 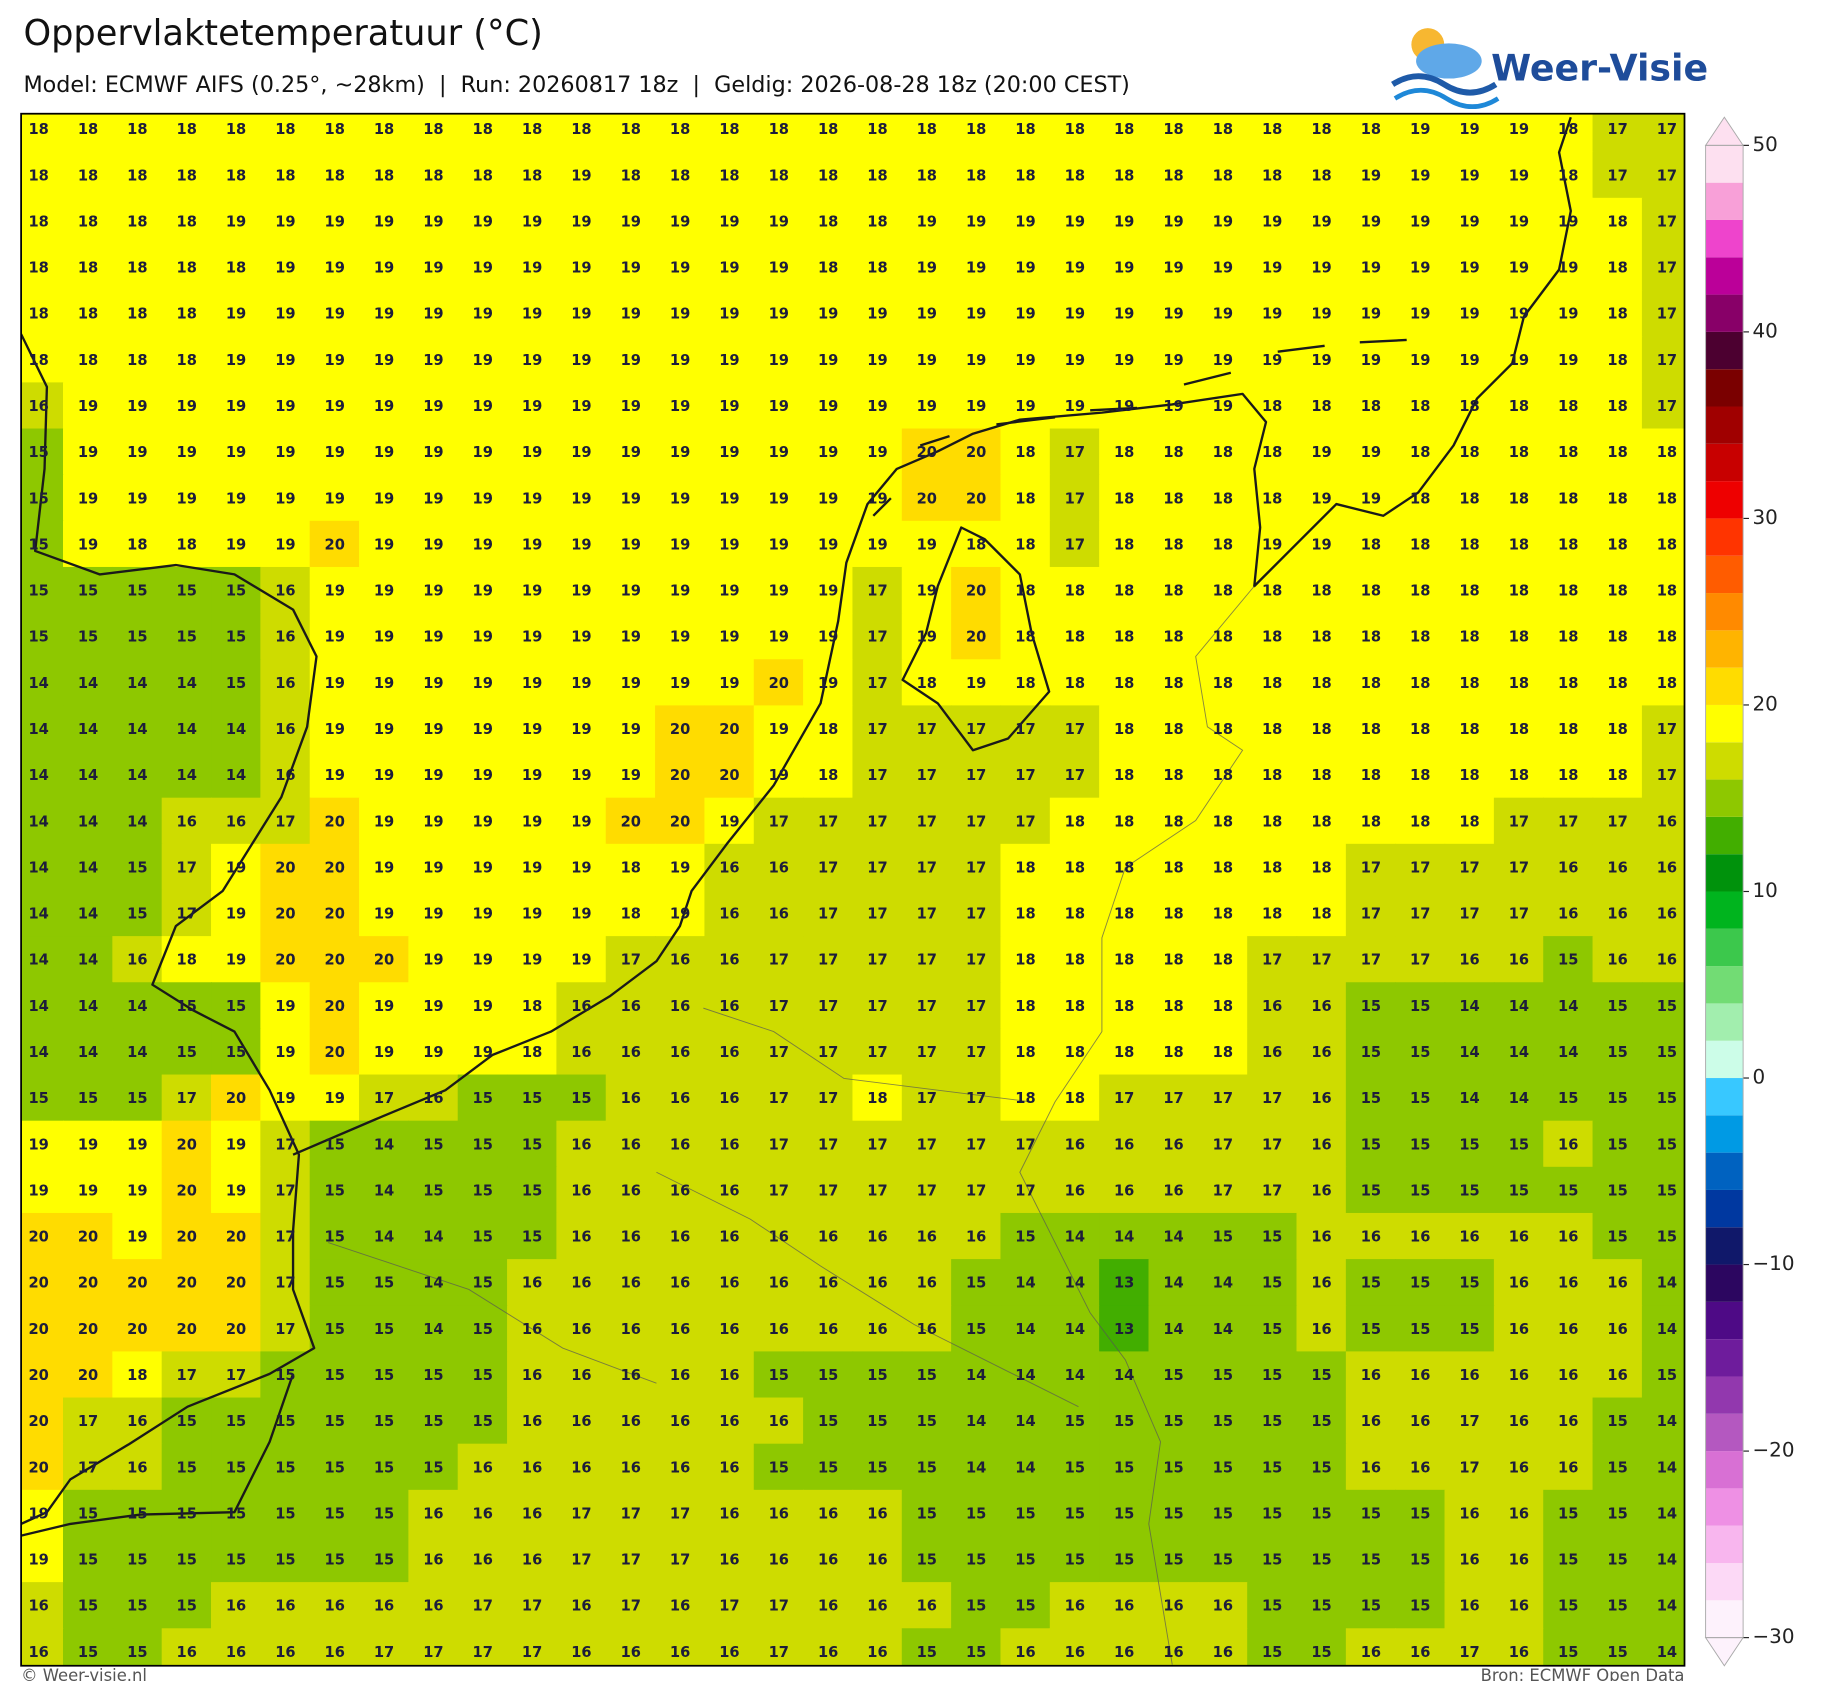 I want to click on cell-value: 20, so click(x=976, y=637).